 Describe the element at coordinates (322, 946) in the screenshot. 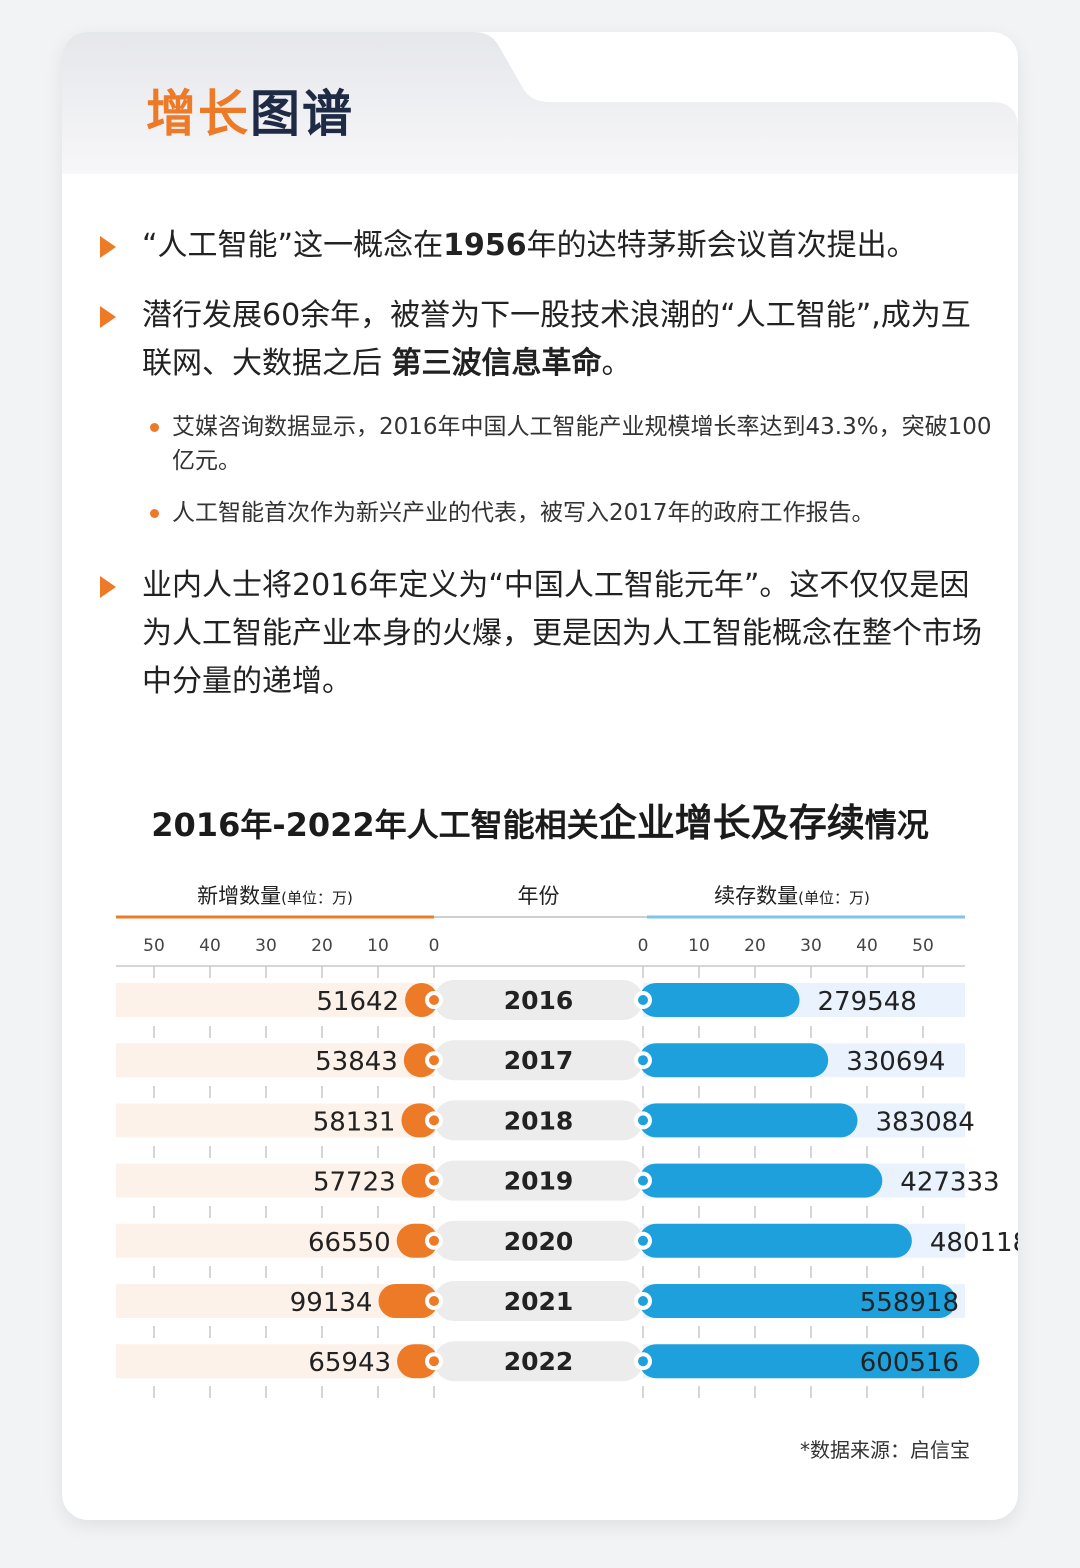

I see `left-tick-label: 20` at that location.